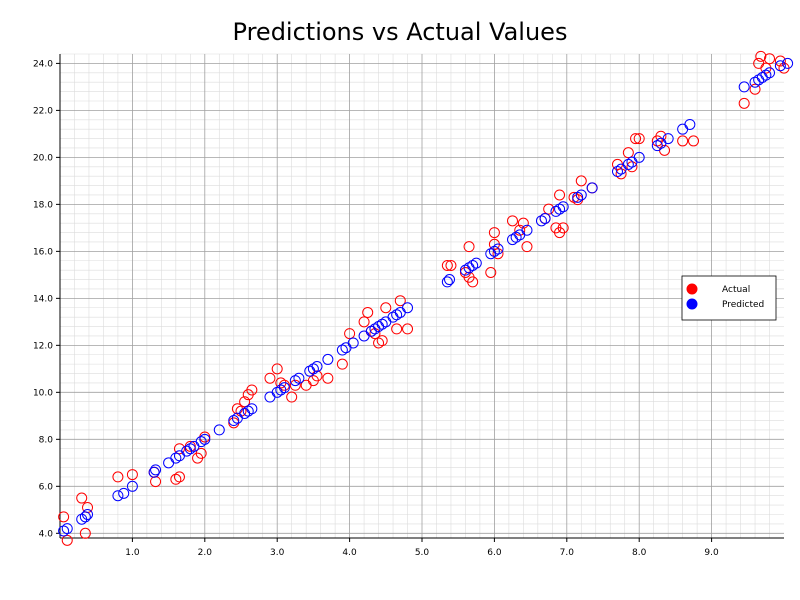  What do you see at coordinates (400, 32) in the screenshot?
I see `chart-title: Predictions vs Actual Values` at bounding box center [400, 32].